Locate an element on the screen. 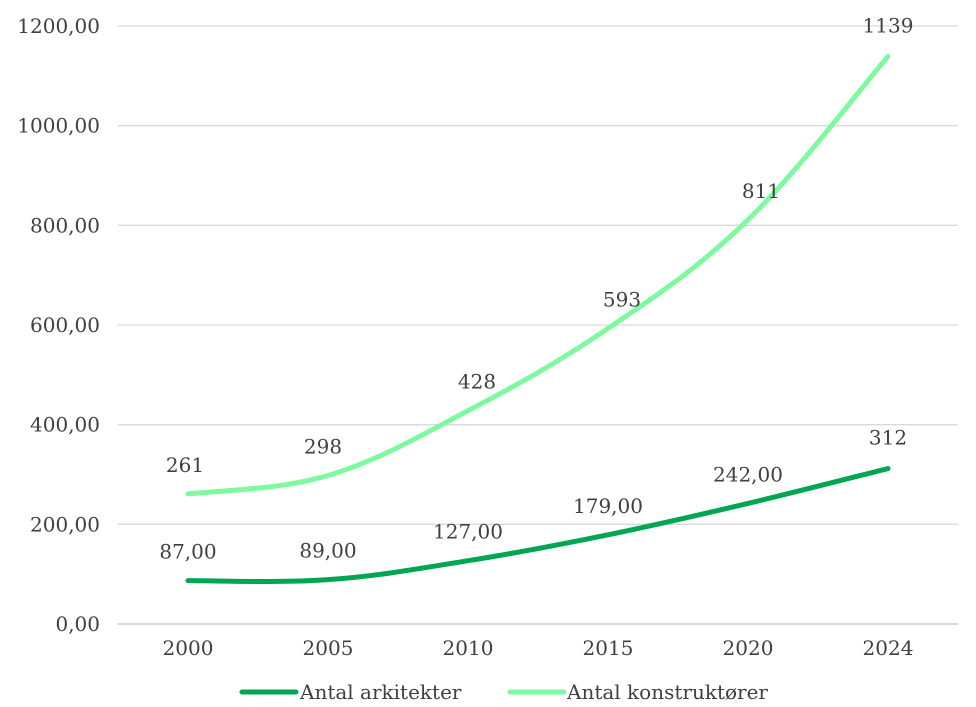  y-tick-label: 800,00 is located at coordinates (65, 225).